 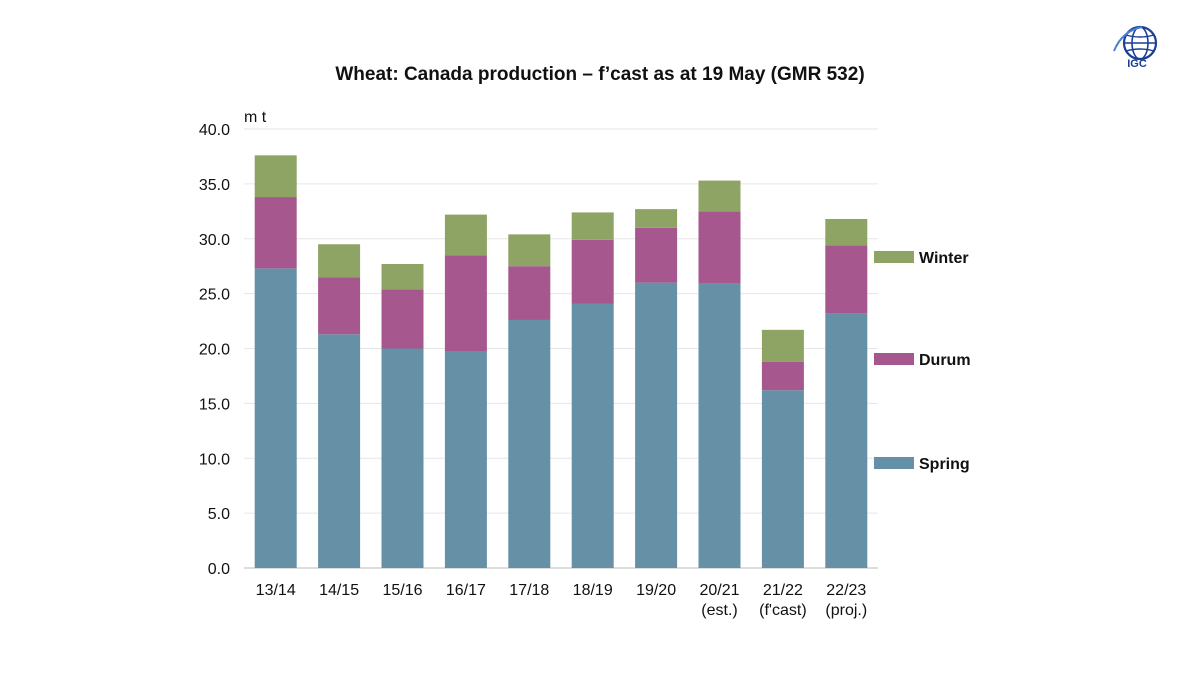 What do you see at coordinates (944, 258) in the screenshot?
I see `legend-label-winter: Winter` at bounding box center [944, 258].